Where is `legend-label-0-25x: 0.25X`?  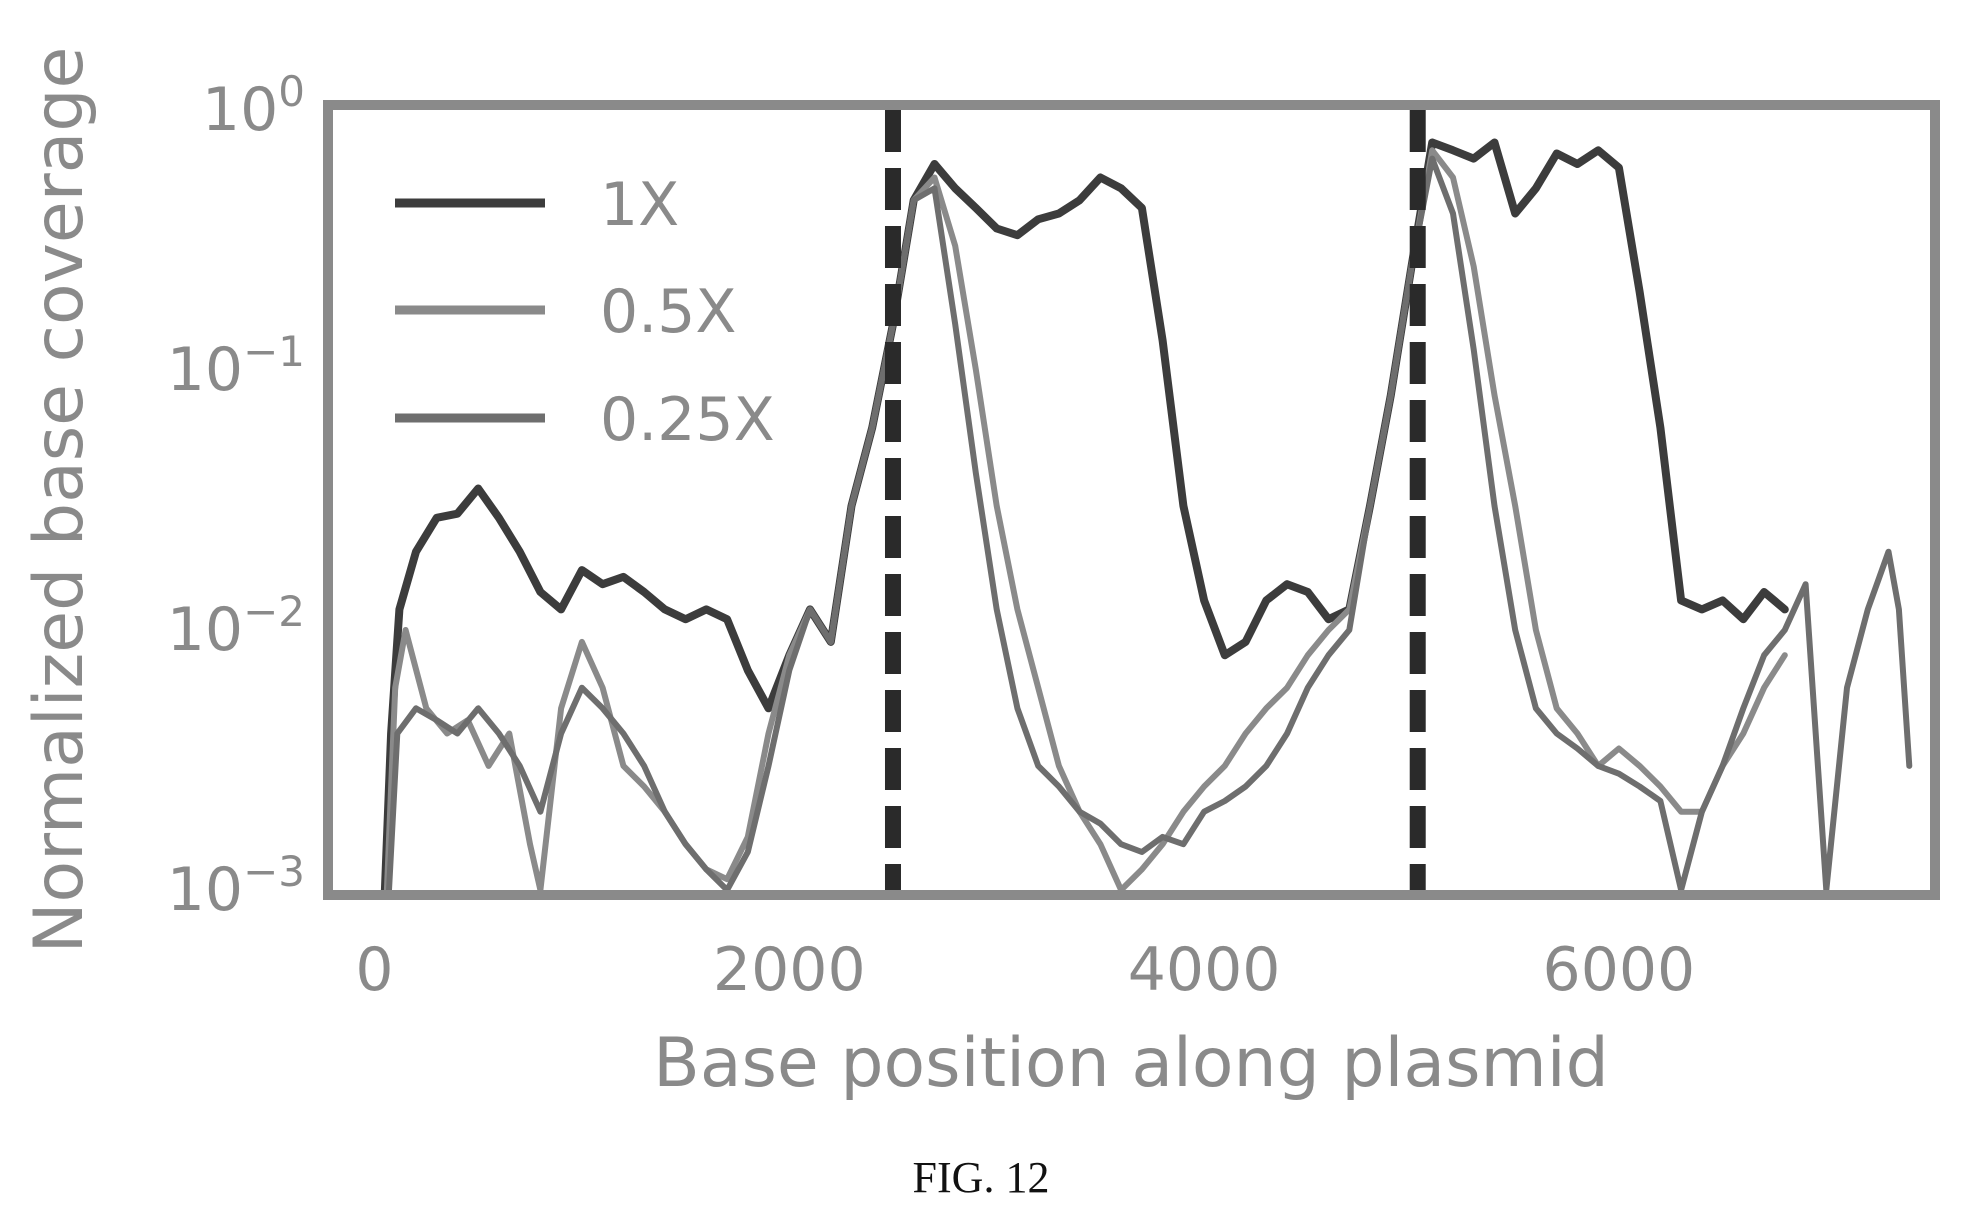
legend-label-0-25x: 0.25X is located at coordinates (687, 420).